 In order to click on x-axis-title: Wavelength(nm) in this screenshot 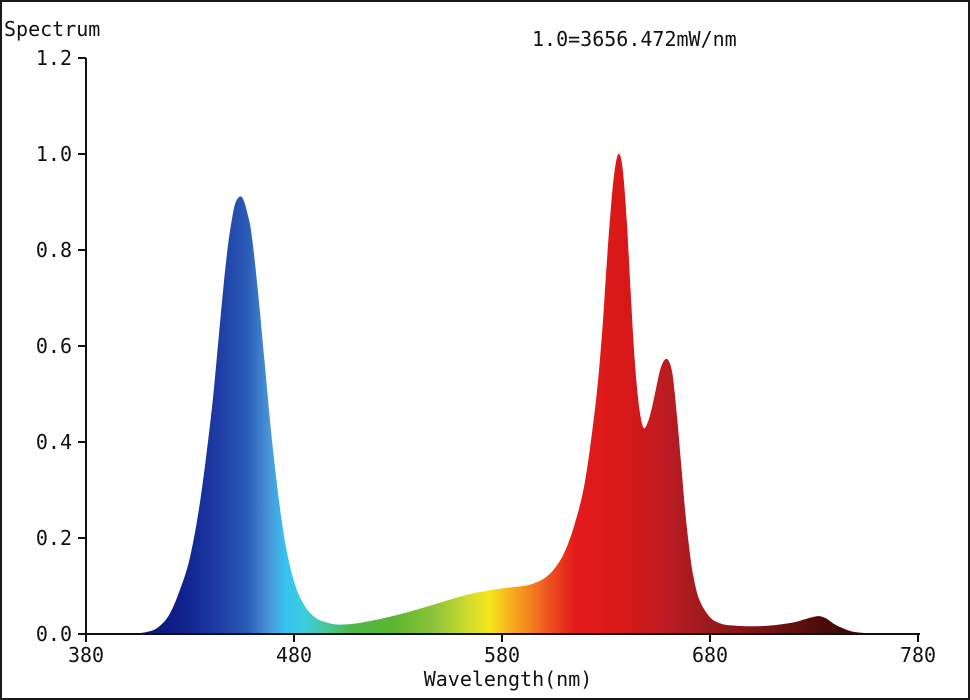, I will do `click(508, 679)`.